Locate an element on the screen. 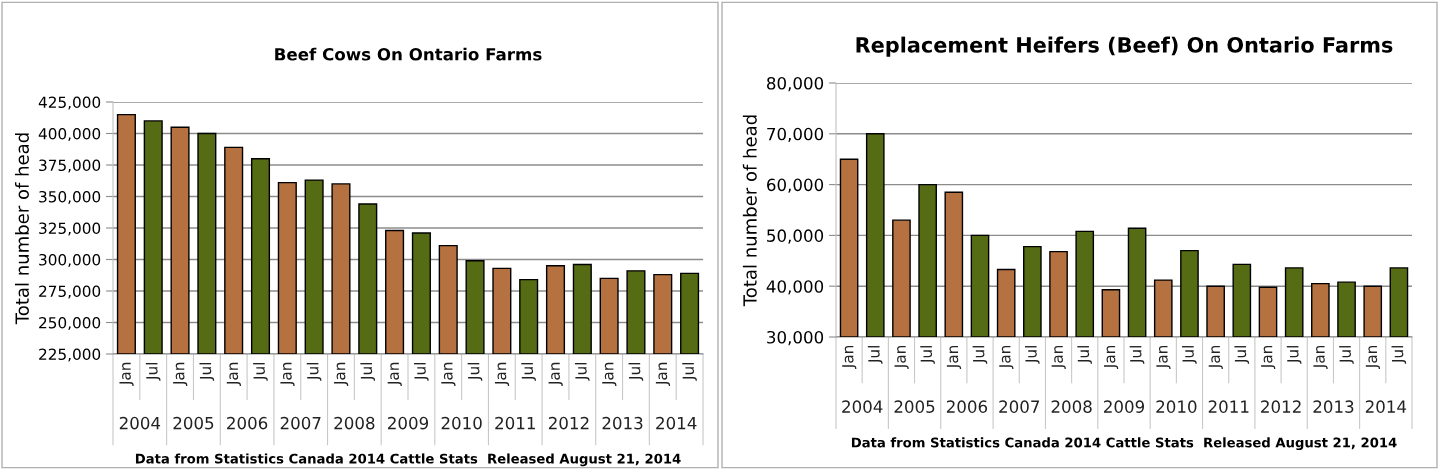 The width and height of the screenshot is (1439, 470). y-tick-label: 400,000 is located at coordinates (69, 134).